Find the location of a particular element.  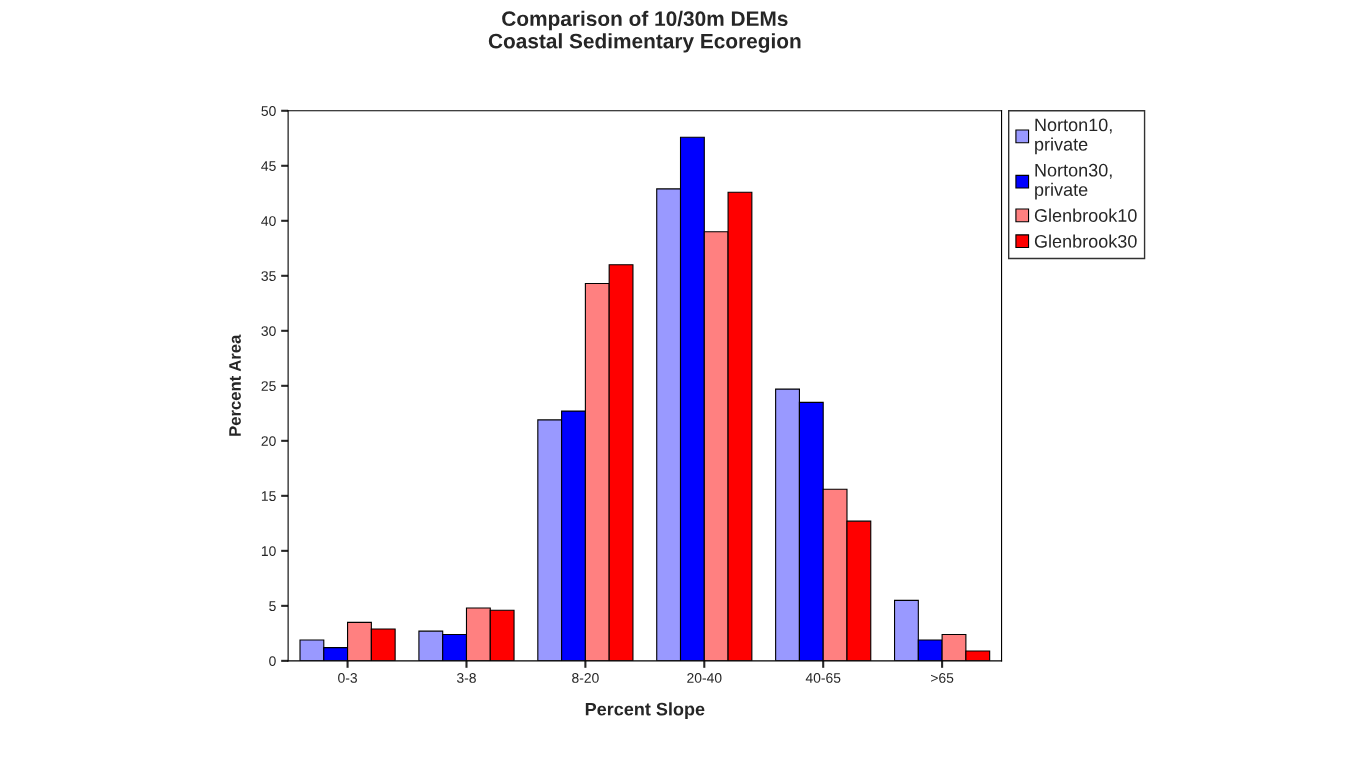

y-tick-label: 50 is located at coordinates (268, 111).